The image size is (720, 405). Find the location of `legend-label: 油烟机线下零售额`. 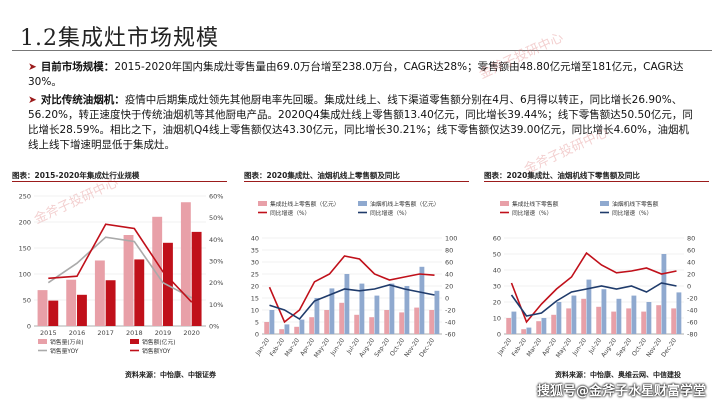

legend-label: 油烟机线下零售额 is located at coordinates (635, 204).